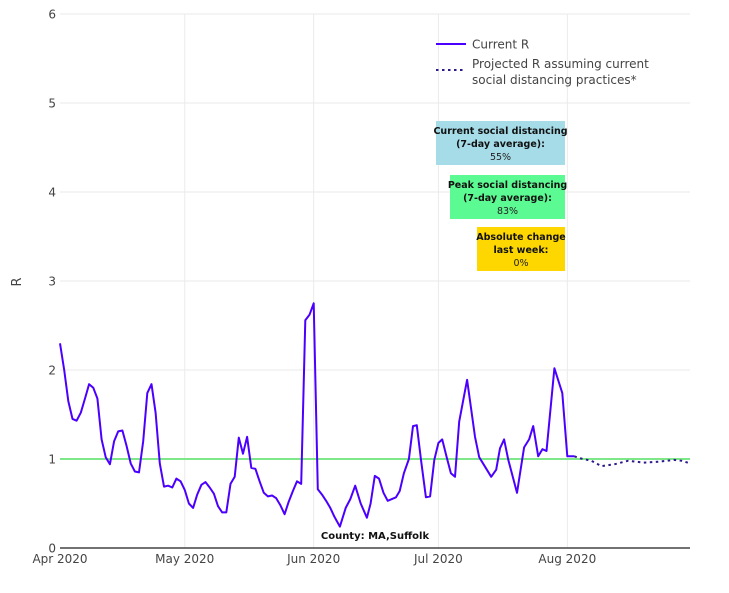 This screenshot has width=729, height=593. I want to click on y-tick-label: 3, so click(52, 282).